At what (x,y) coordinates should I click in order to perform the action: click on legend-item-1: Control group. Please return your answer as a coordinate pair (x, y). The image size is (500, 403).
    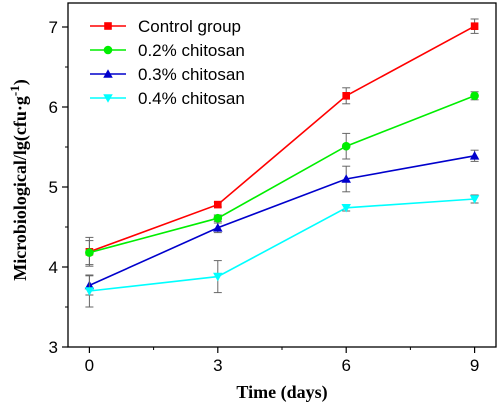
    Looking at the image, I should click on (165, 26).